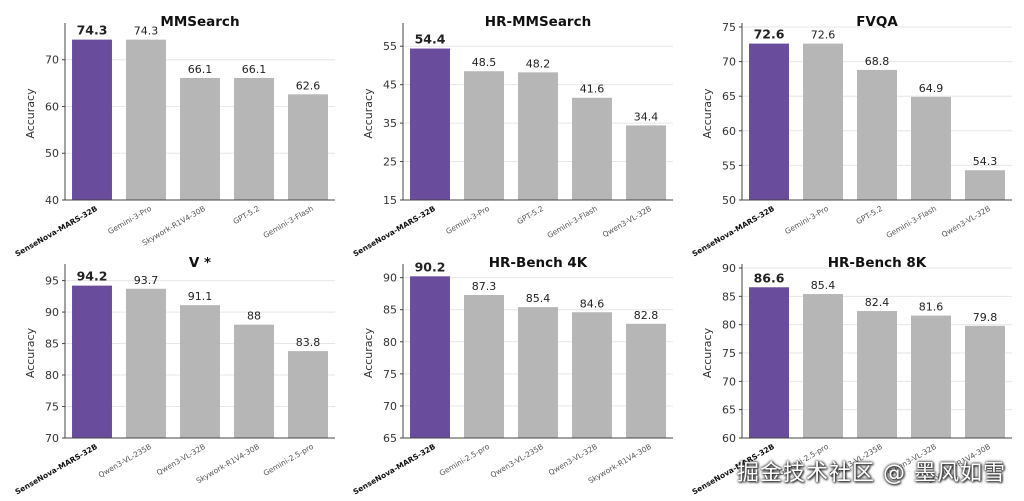  What do you see at coordinates (729, 165) in the screenshot?
I see `y-tick-label: 55` at bounding box center [729, 165].